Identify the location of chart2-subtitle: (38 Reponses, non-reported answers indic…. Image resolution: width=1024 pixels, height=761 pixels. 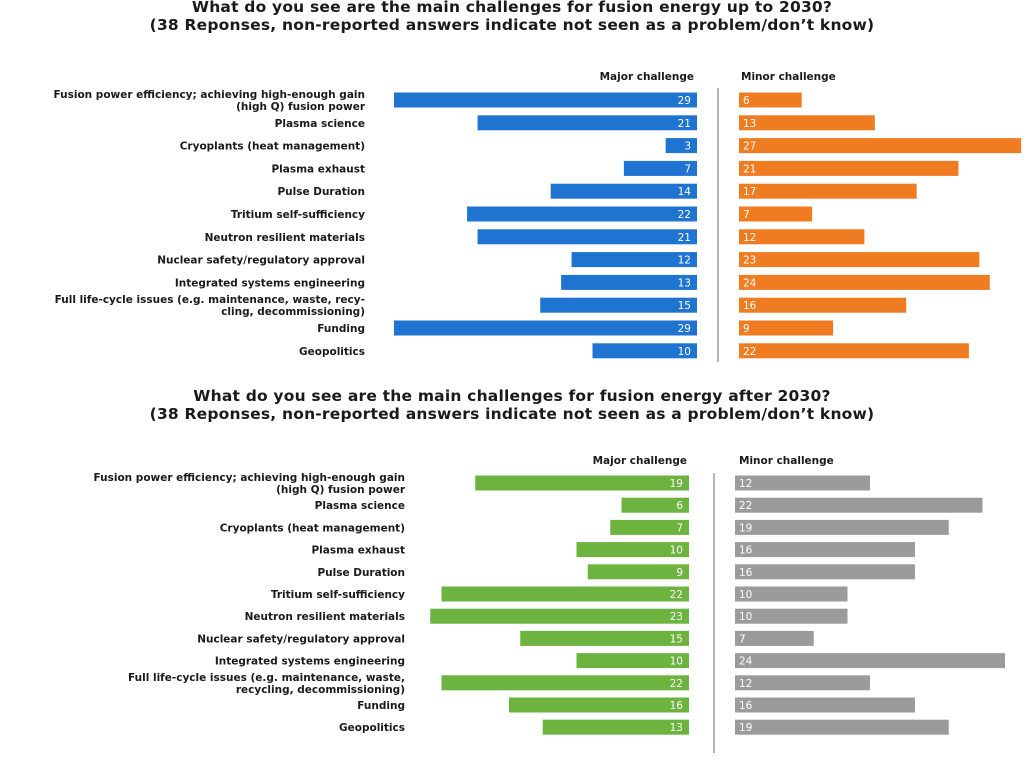
(512, 414).